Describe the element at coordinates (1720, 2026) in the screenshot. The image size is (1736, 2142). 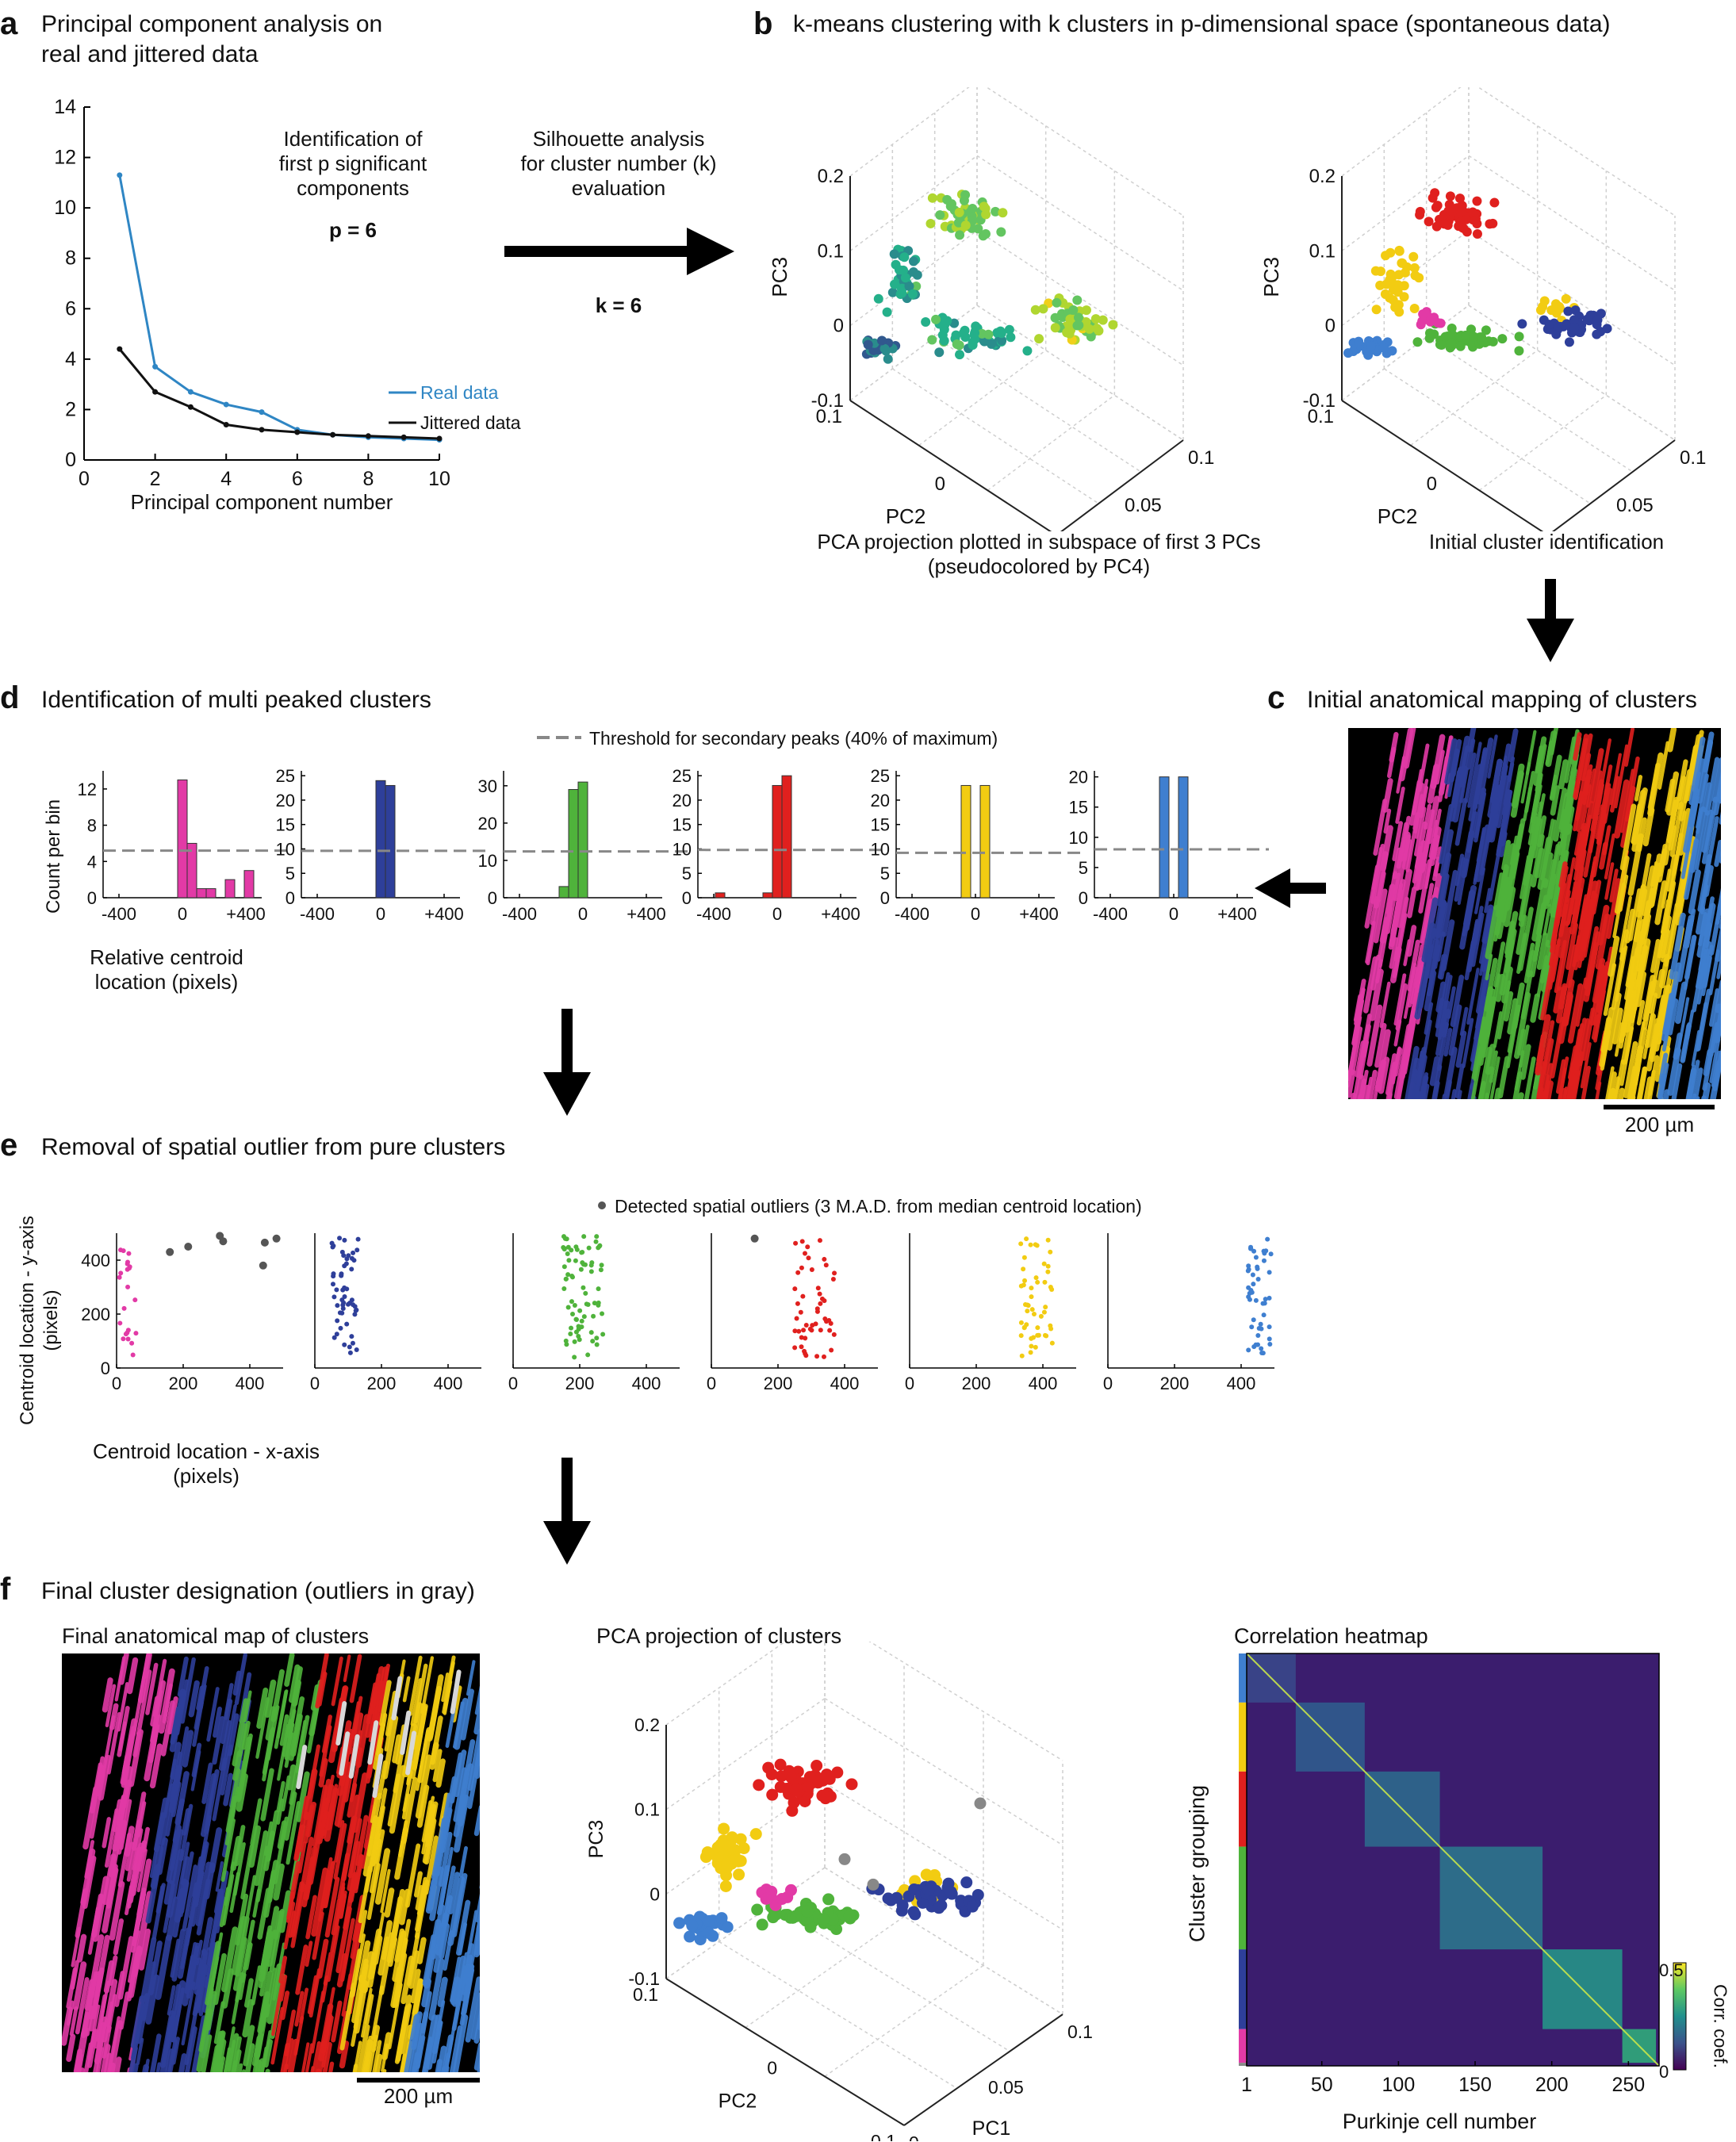
I see `colorbar-label-wrap: Corr. coef.` at that location.